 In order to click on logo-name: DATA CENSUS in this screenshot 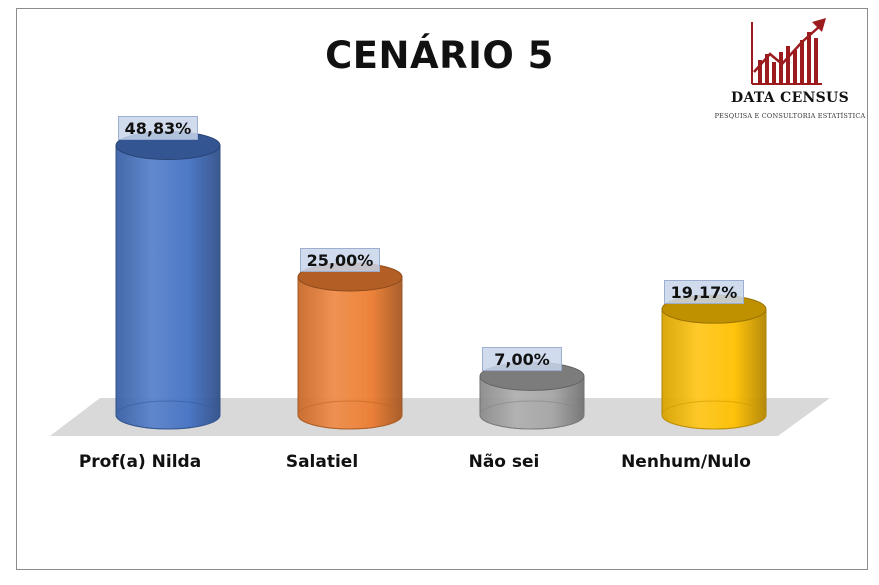, I will do `click(790, 98)`.